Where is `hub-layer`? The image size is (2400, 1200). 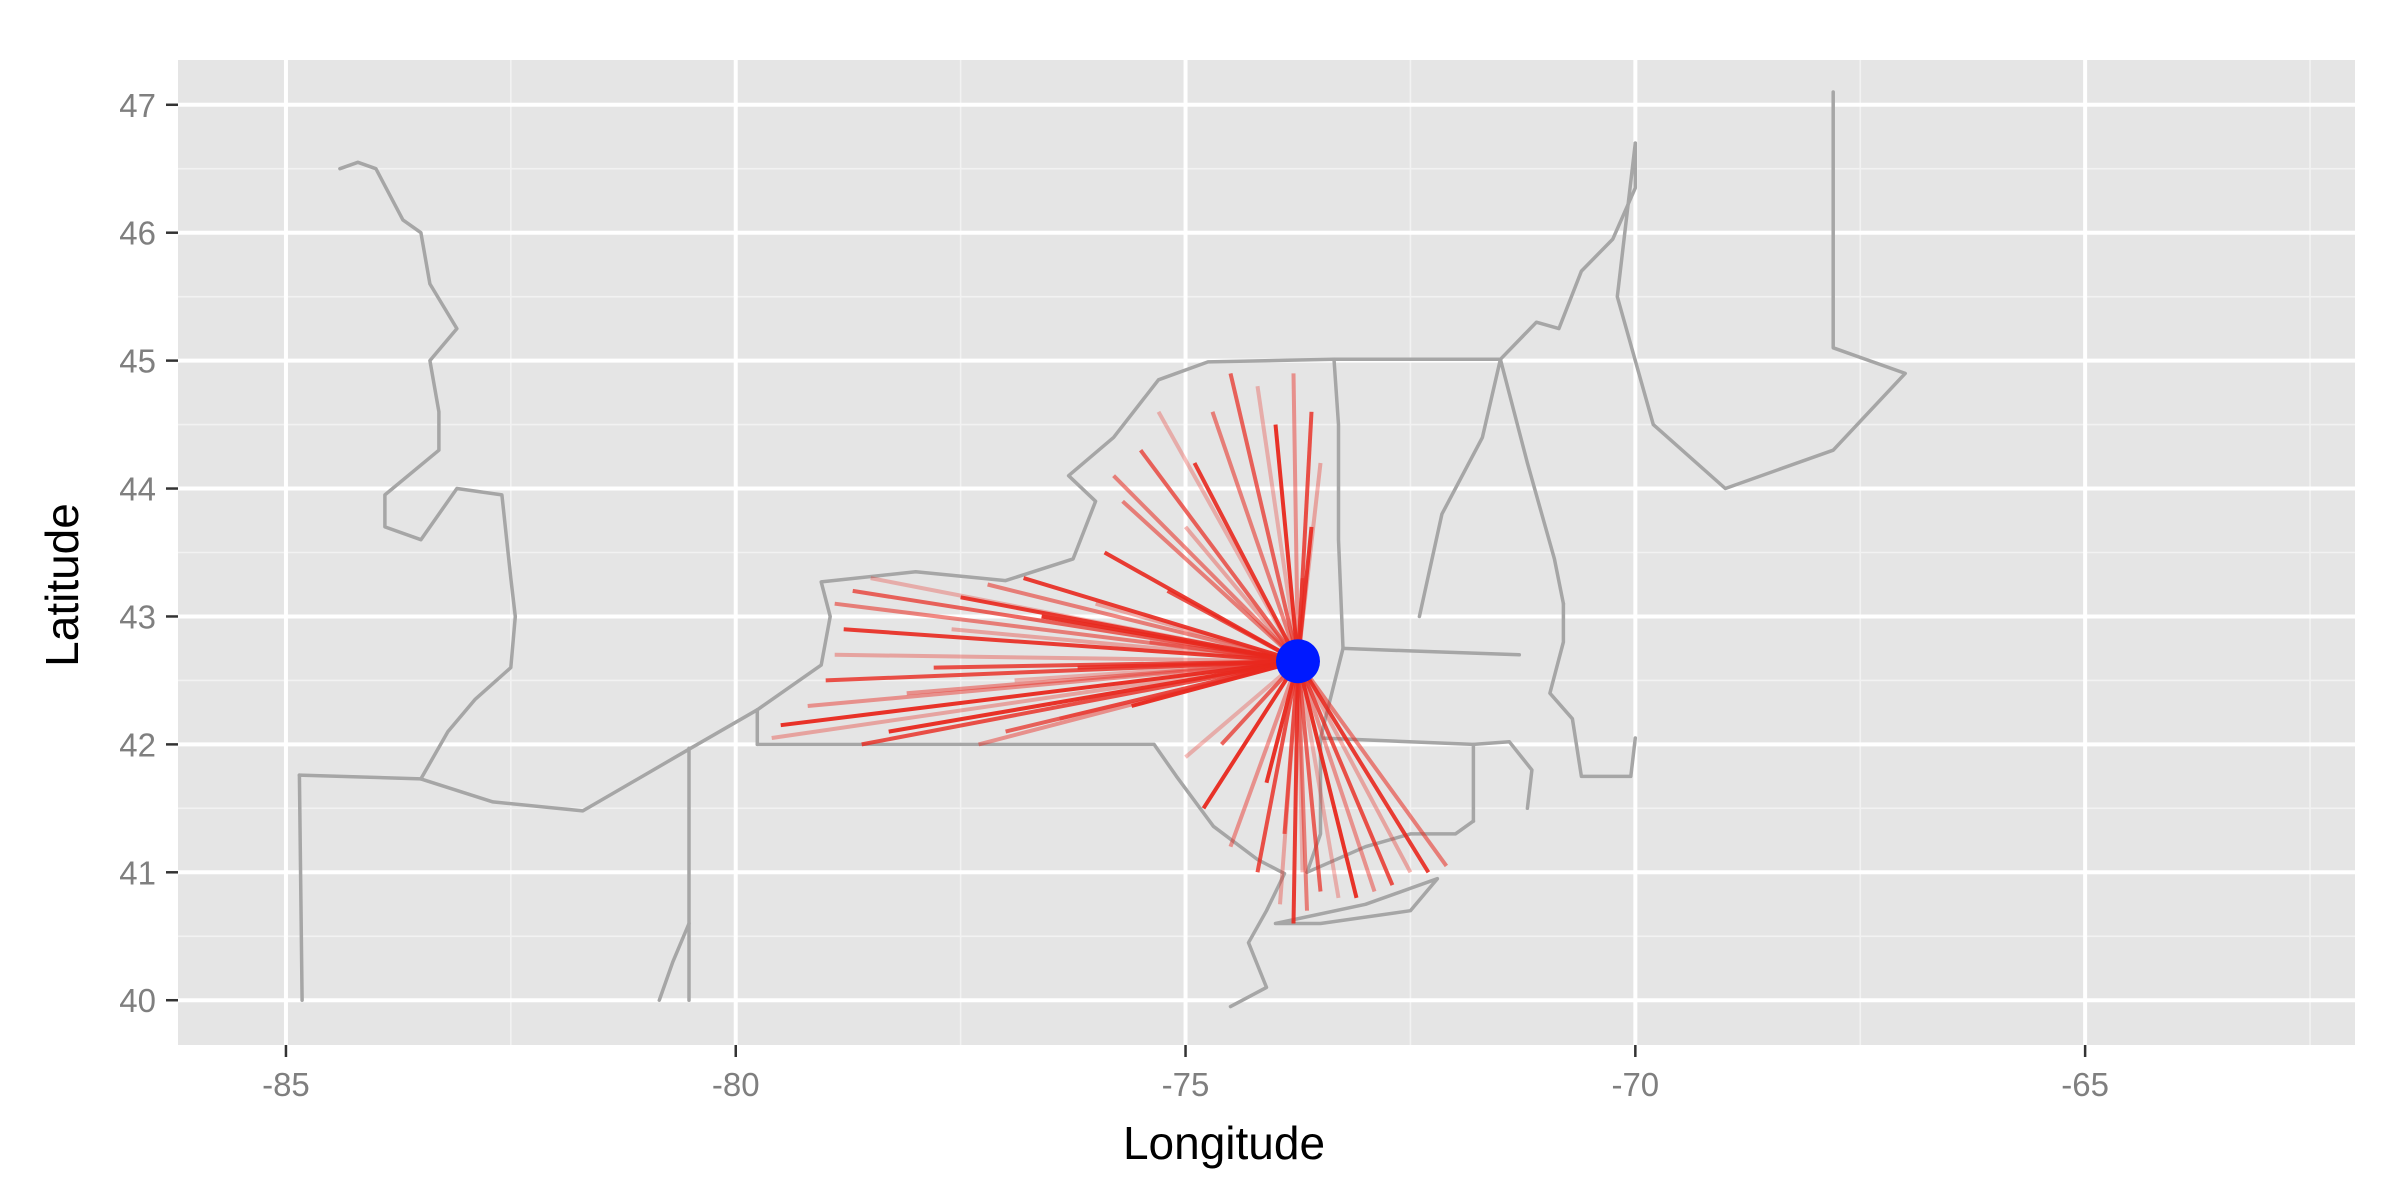 hub-layer is located at coordinates (1297, 661).